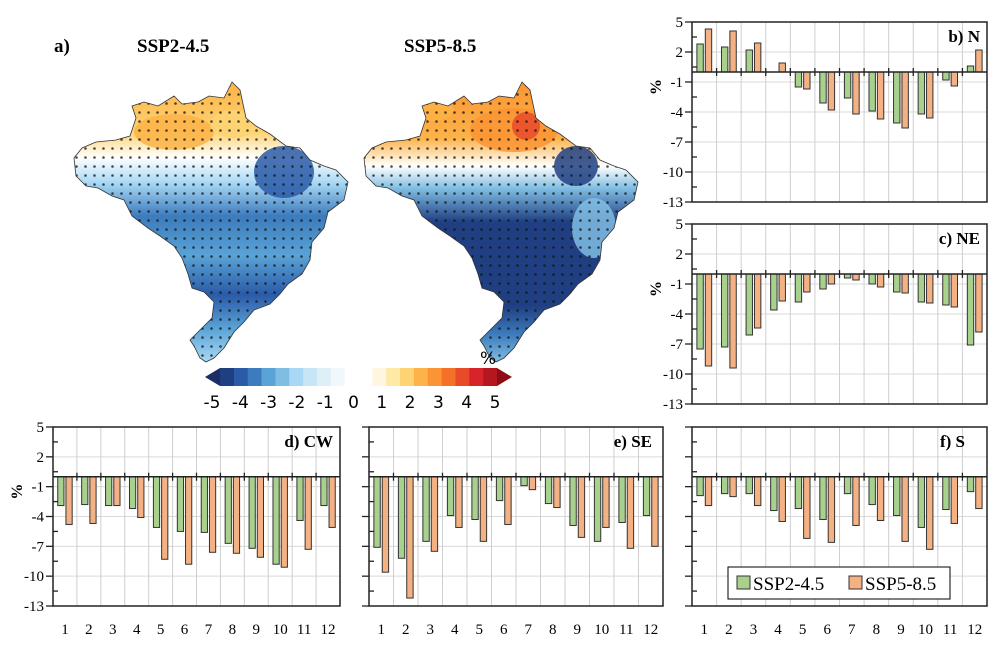 Image resolution: width=1000 pixels, height=659 pixels. Describe the element at coordinates (173, 46) in the screenshot. I see `map-title-ssp245: SSP2-4.5` at that location.